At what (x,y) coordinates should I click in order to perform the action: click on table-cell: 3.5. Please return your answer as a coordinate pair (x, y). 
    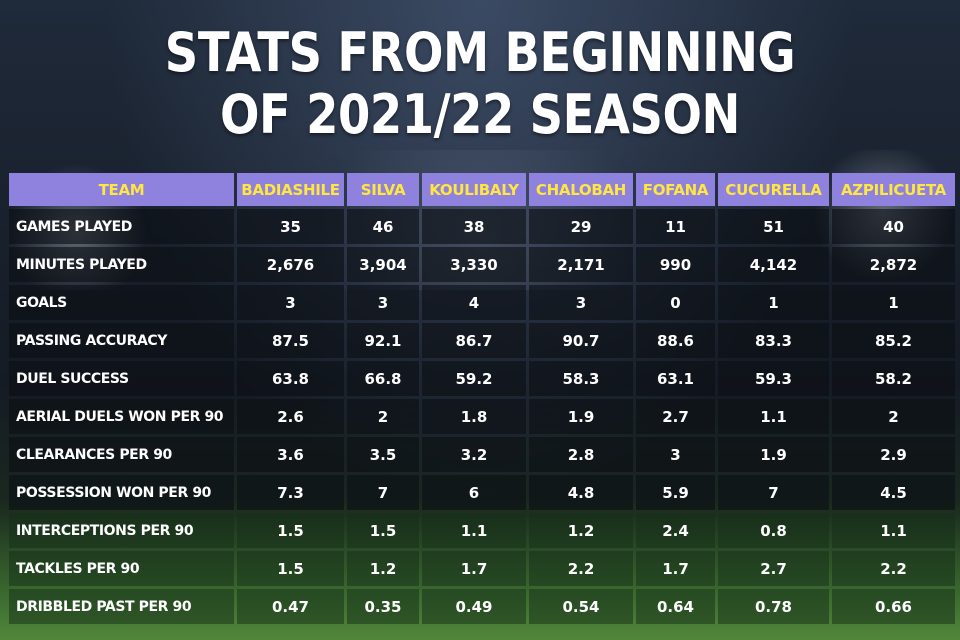
    Looking at the image, I should click on (383, 454).